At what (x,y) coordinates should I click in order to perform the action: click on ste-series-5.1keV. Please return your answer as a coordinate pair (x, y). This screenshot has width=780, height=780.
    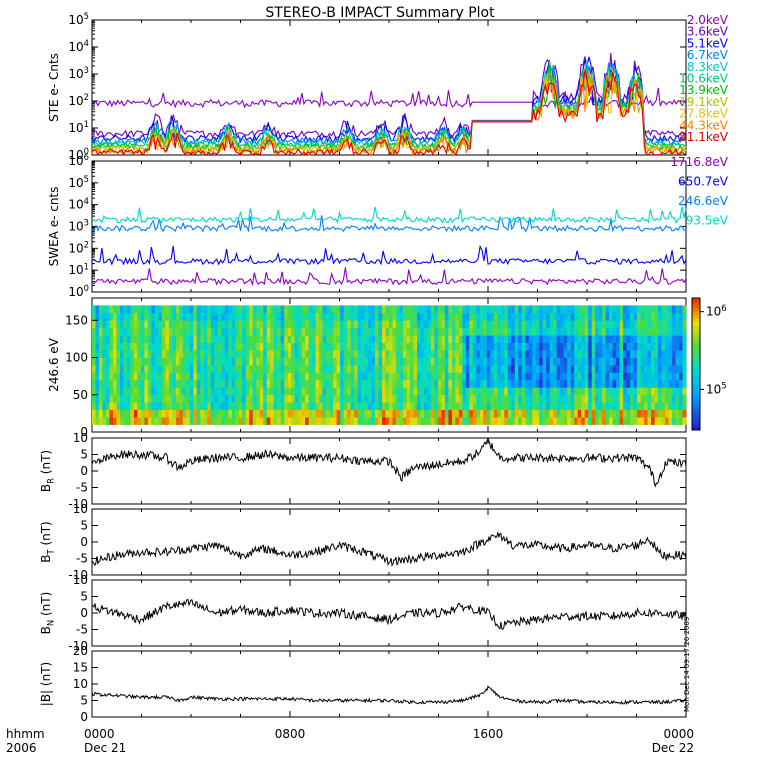
    Looking at the image, I should click on (389, 100).